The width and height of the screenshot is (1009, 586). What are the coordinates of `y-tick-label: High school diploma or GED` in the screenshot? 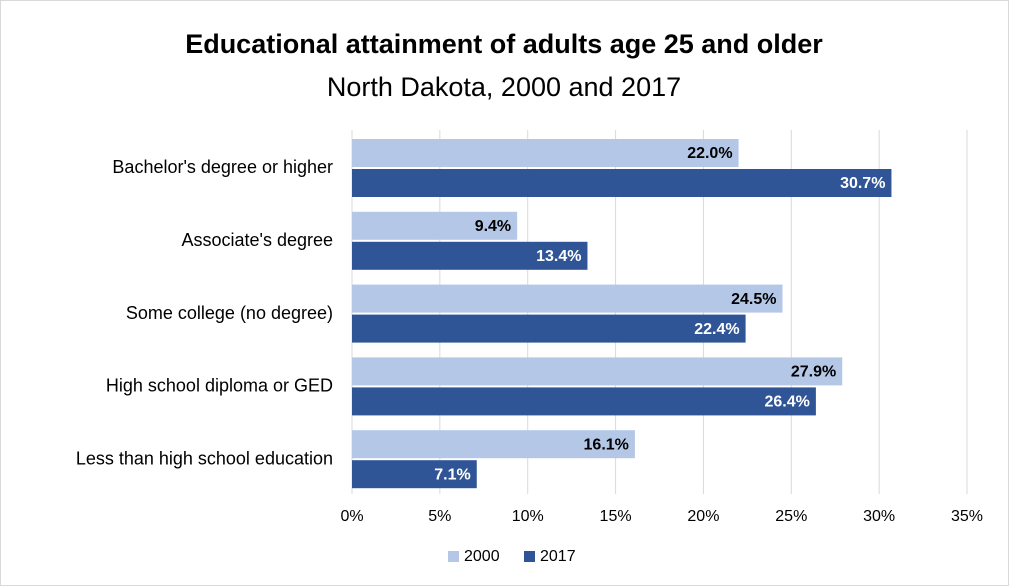 It's located at (219, 386).